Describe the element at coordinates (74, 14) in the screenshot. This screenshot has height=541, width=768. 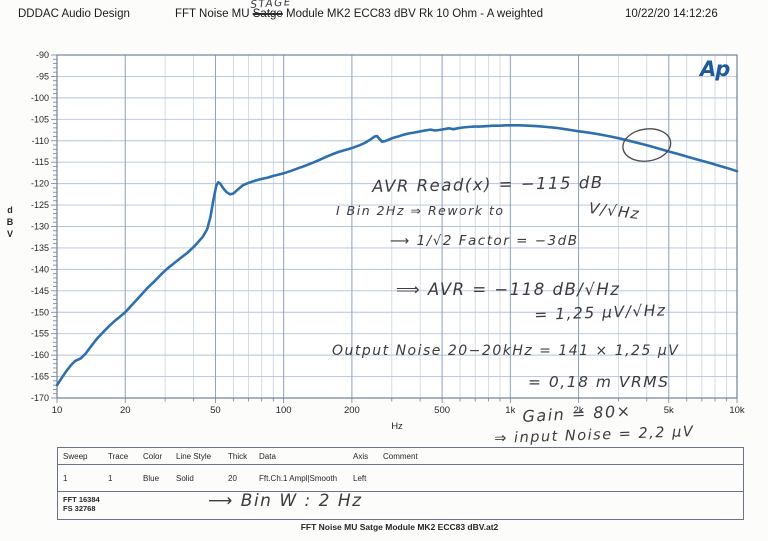
I see `org-name: DDDAC Audio Design` at that location.